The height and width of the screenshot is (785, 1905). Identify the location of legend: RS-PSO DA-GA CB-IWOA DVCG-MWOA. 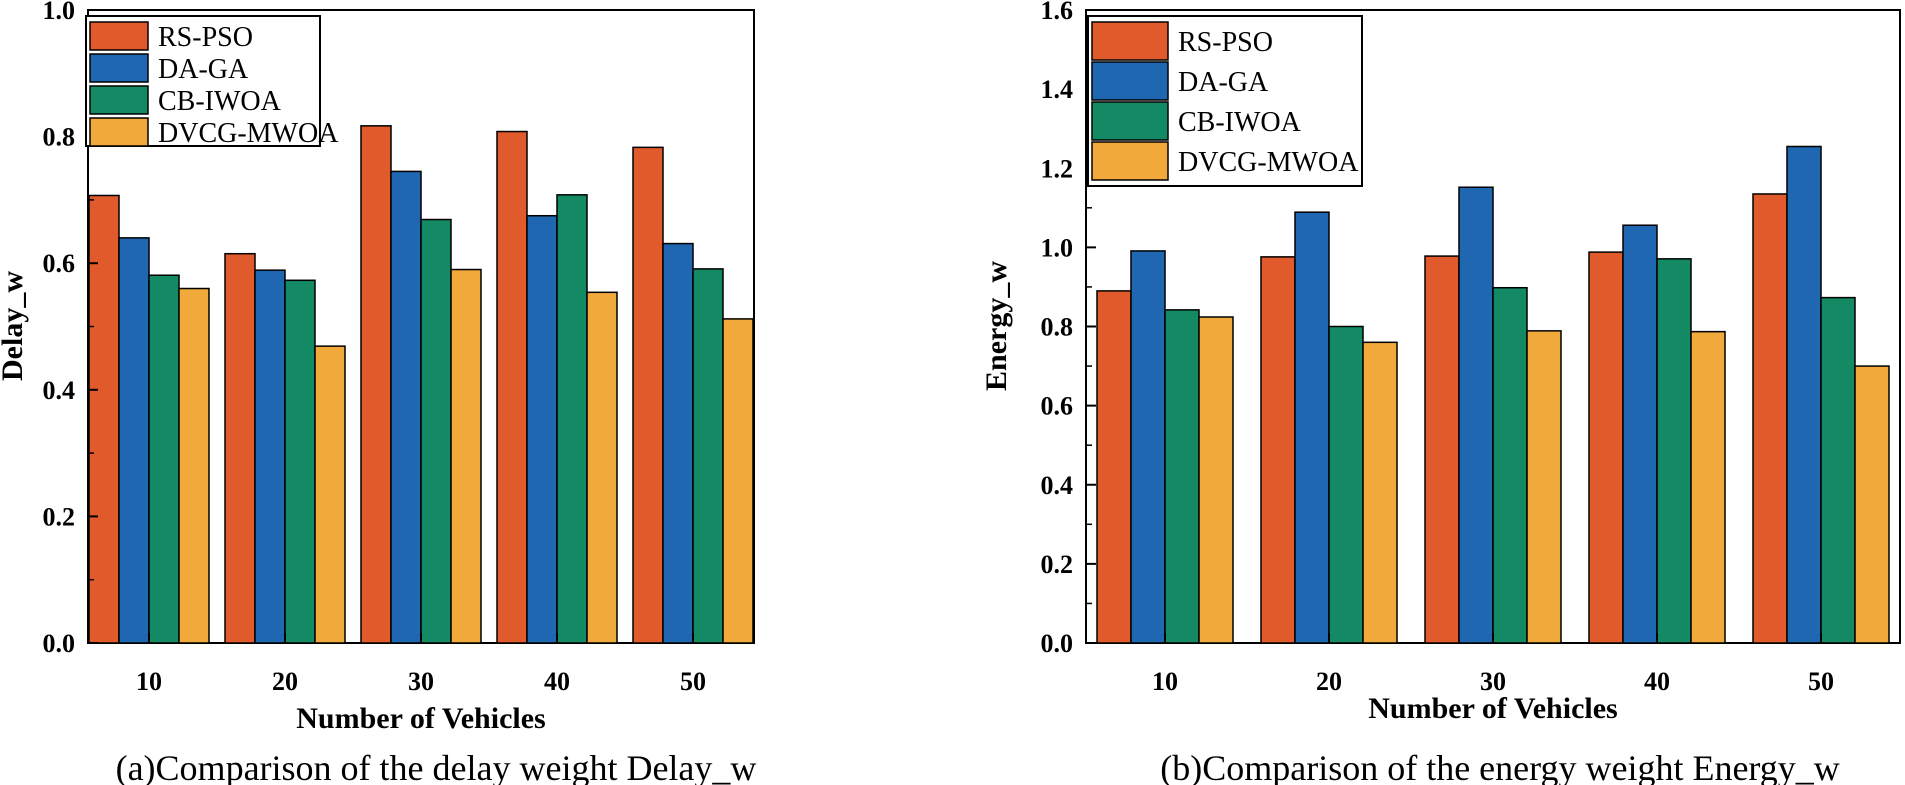
(1225, 101).